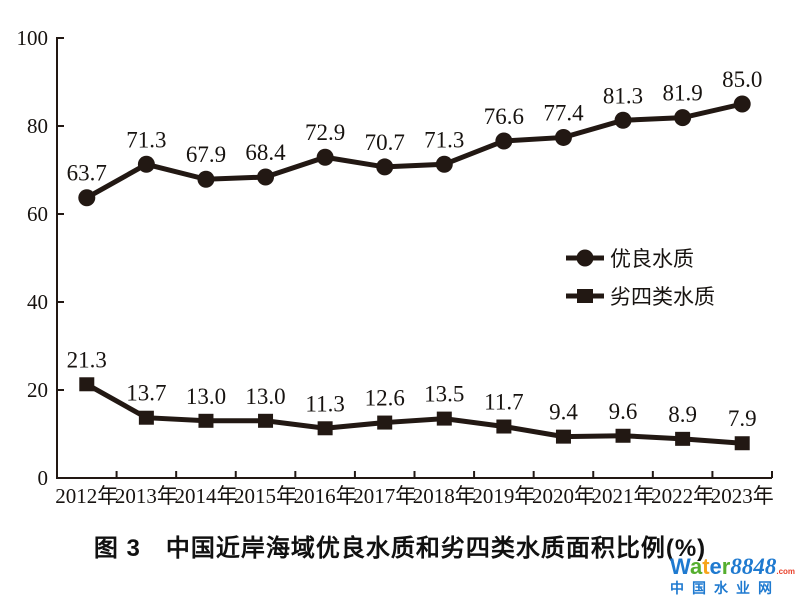 The width and height of the screenshot is (800, 600). I want to click on watermark: Water8848.com 中国水业网, so click(733, 575).